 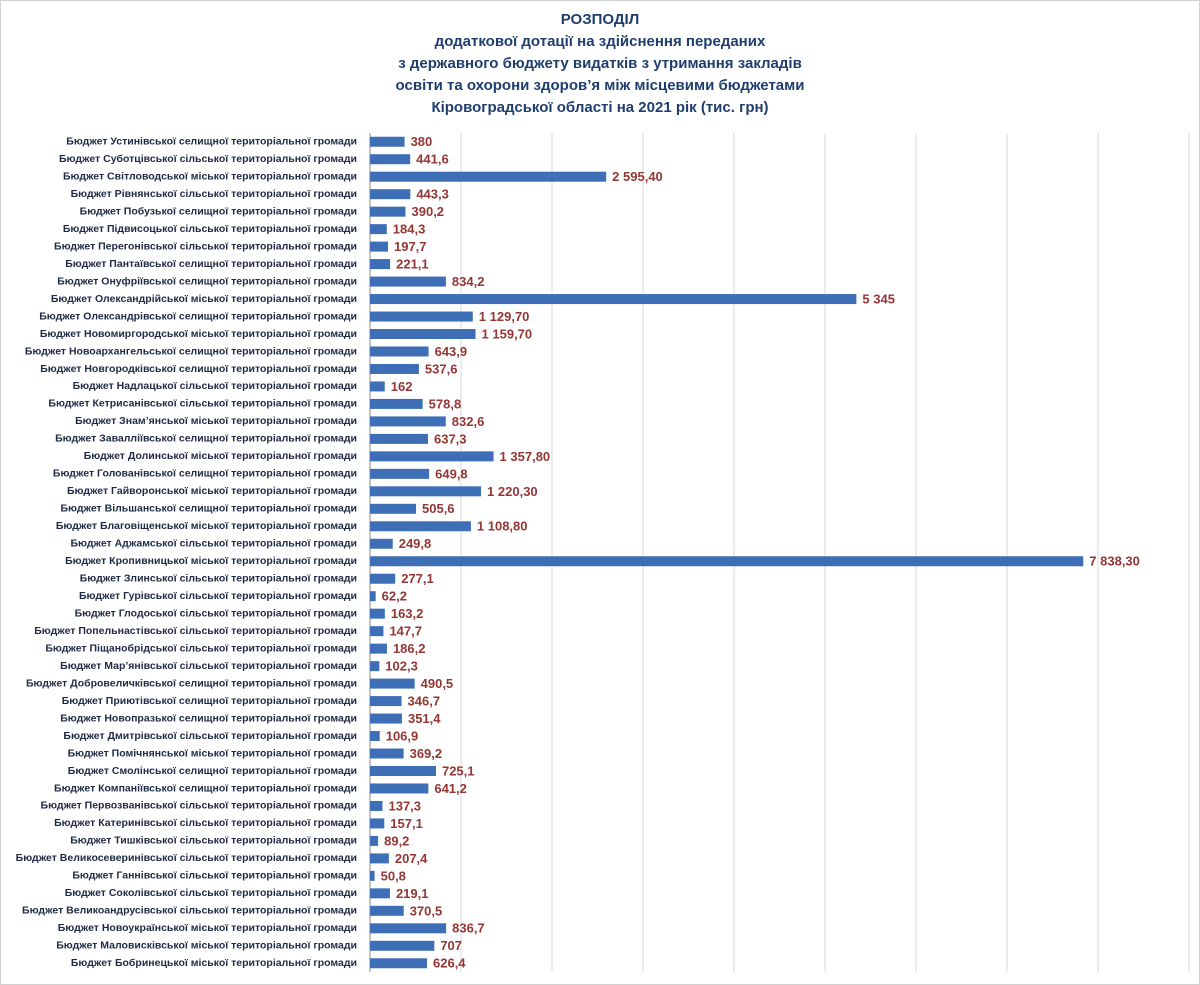 What do you see at coordinates (525, 456) in the screenshot?
I see `value-label: 1 357,80` at bounding box center [525, 456].